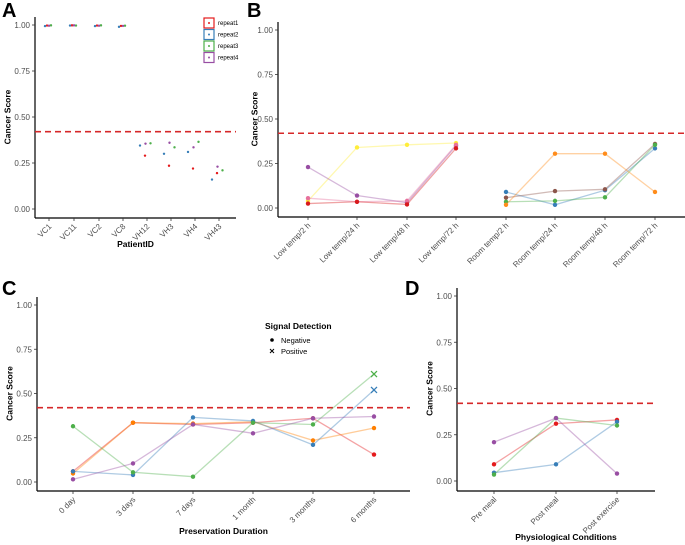 The width and height of the screenshot is (685, 545). Describe the element at coordinates (22, 209) in the screenshot. I see `y-tick-label: 0.00` at that location.